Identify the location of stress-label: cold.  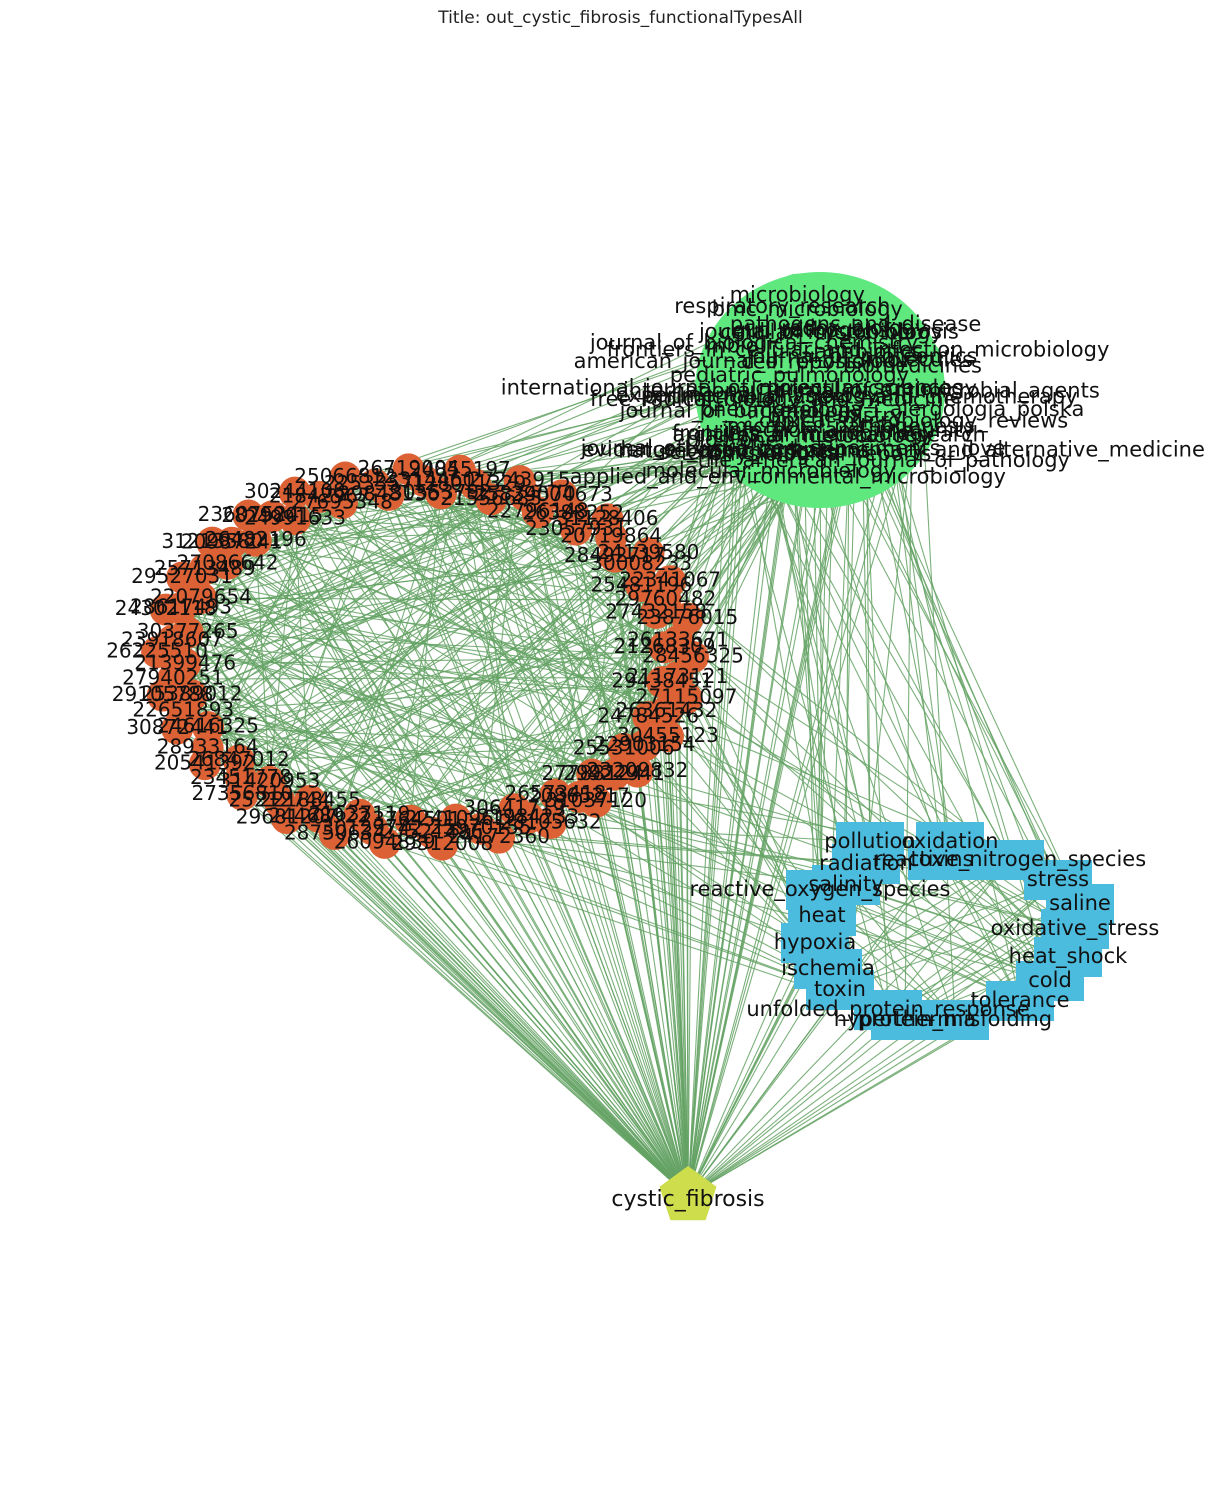
(1050, 980).